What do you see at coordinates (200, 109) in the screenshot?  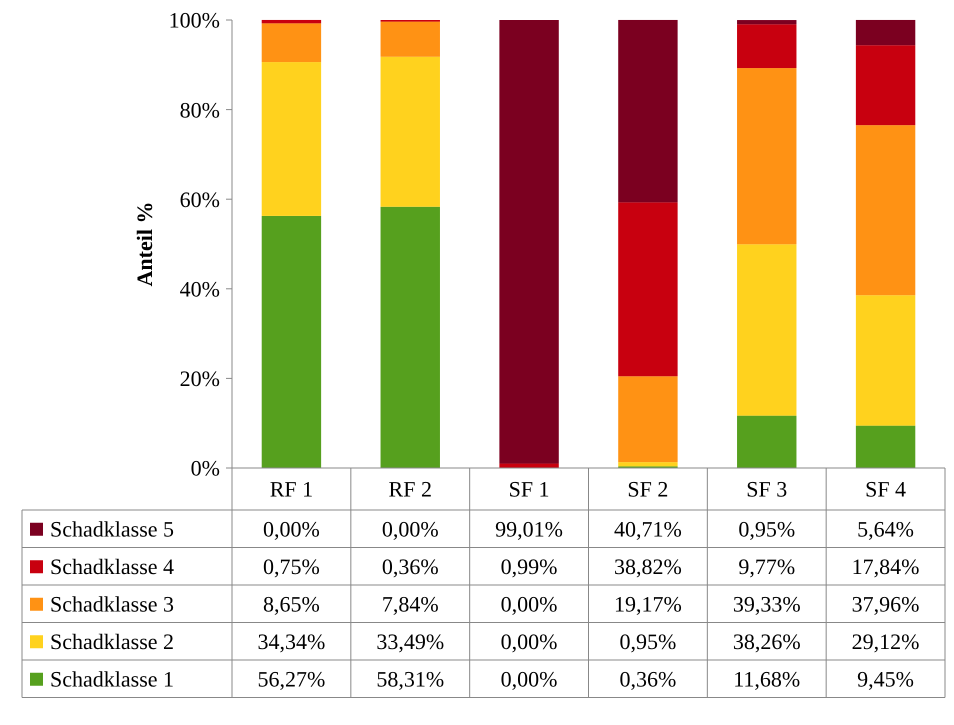 I see `y-tick-label: 80%` at bounding box center [200, 109].